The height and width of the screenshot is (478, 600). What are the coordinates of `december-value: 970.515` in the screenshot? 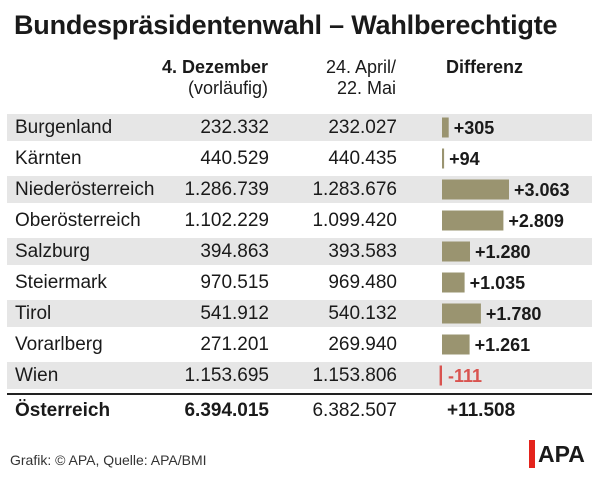 It's located at (234, 282).